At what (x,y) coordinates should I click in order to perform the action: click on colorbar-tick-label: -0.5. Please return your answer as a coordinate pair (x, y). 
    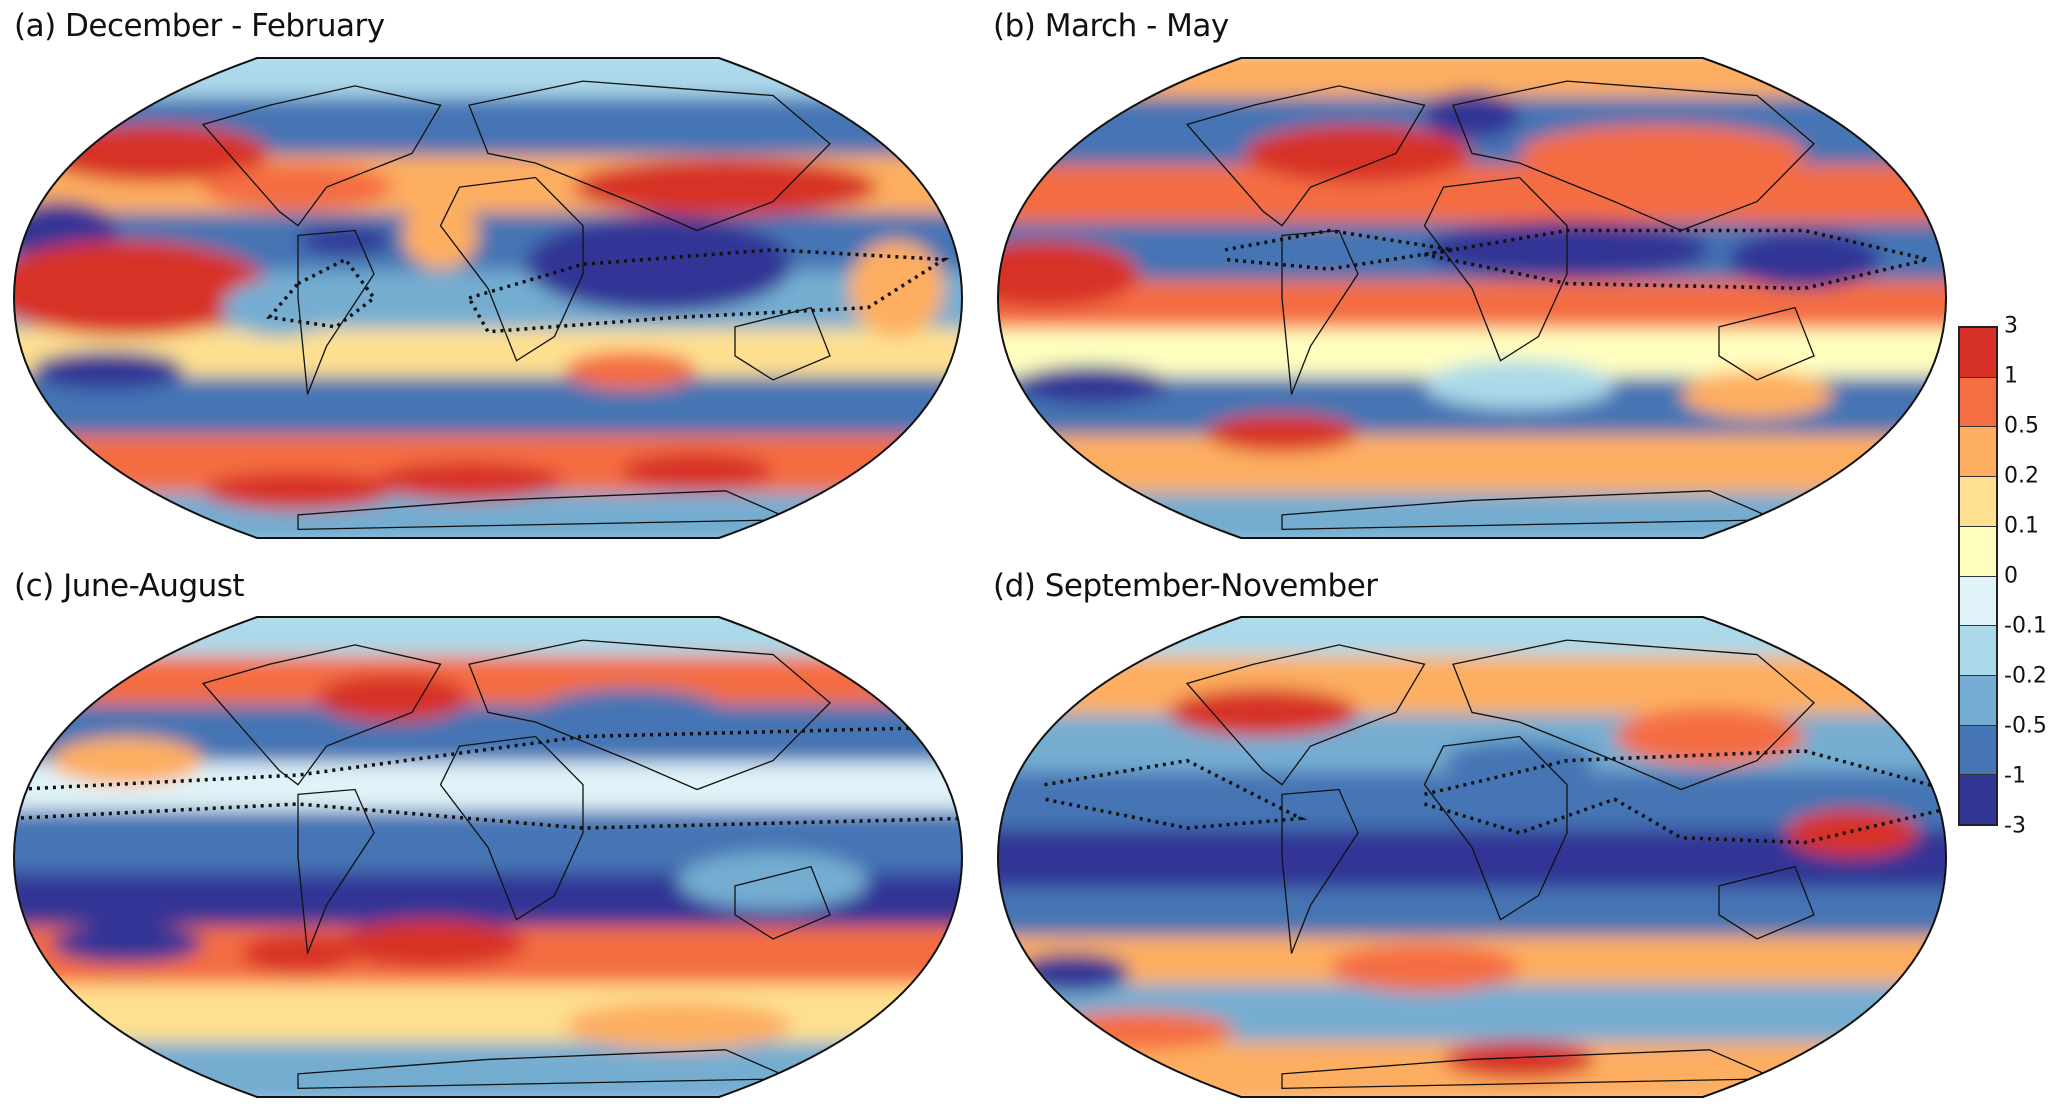
    Looking at the image, I should click on (2025, 726).